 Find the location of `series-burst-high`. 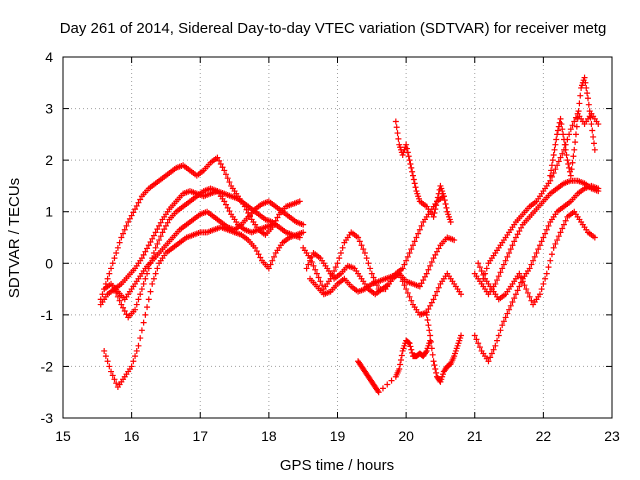

series-burst-high is located at coordinates (423, 172).